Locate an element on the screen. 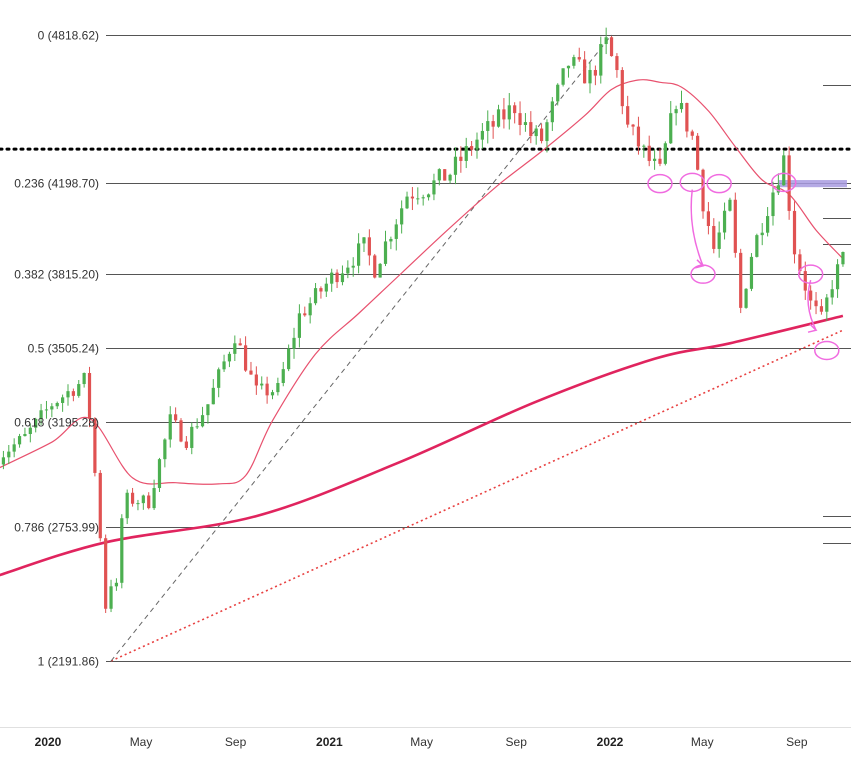  highlight-band-layer is located at coordinates (812, 184).